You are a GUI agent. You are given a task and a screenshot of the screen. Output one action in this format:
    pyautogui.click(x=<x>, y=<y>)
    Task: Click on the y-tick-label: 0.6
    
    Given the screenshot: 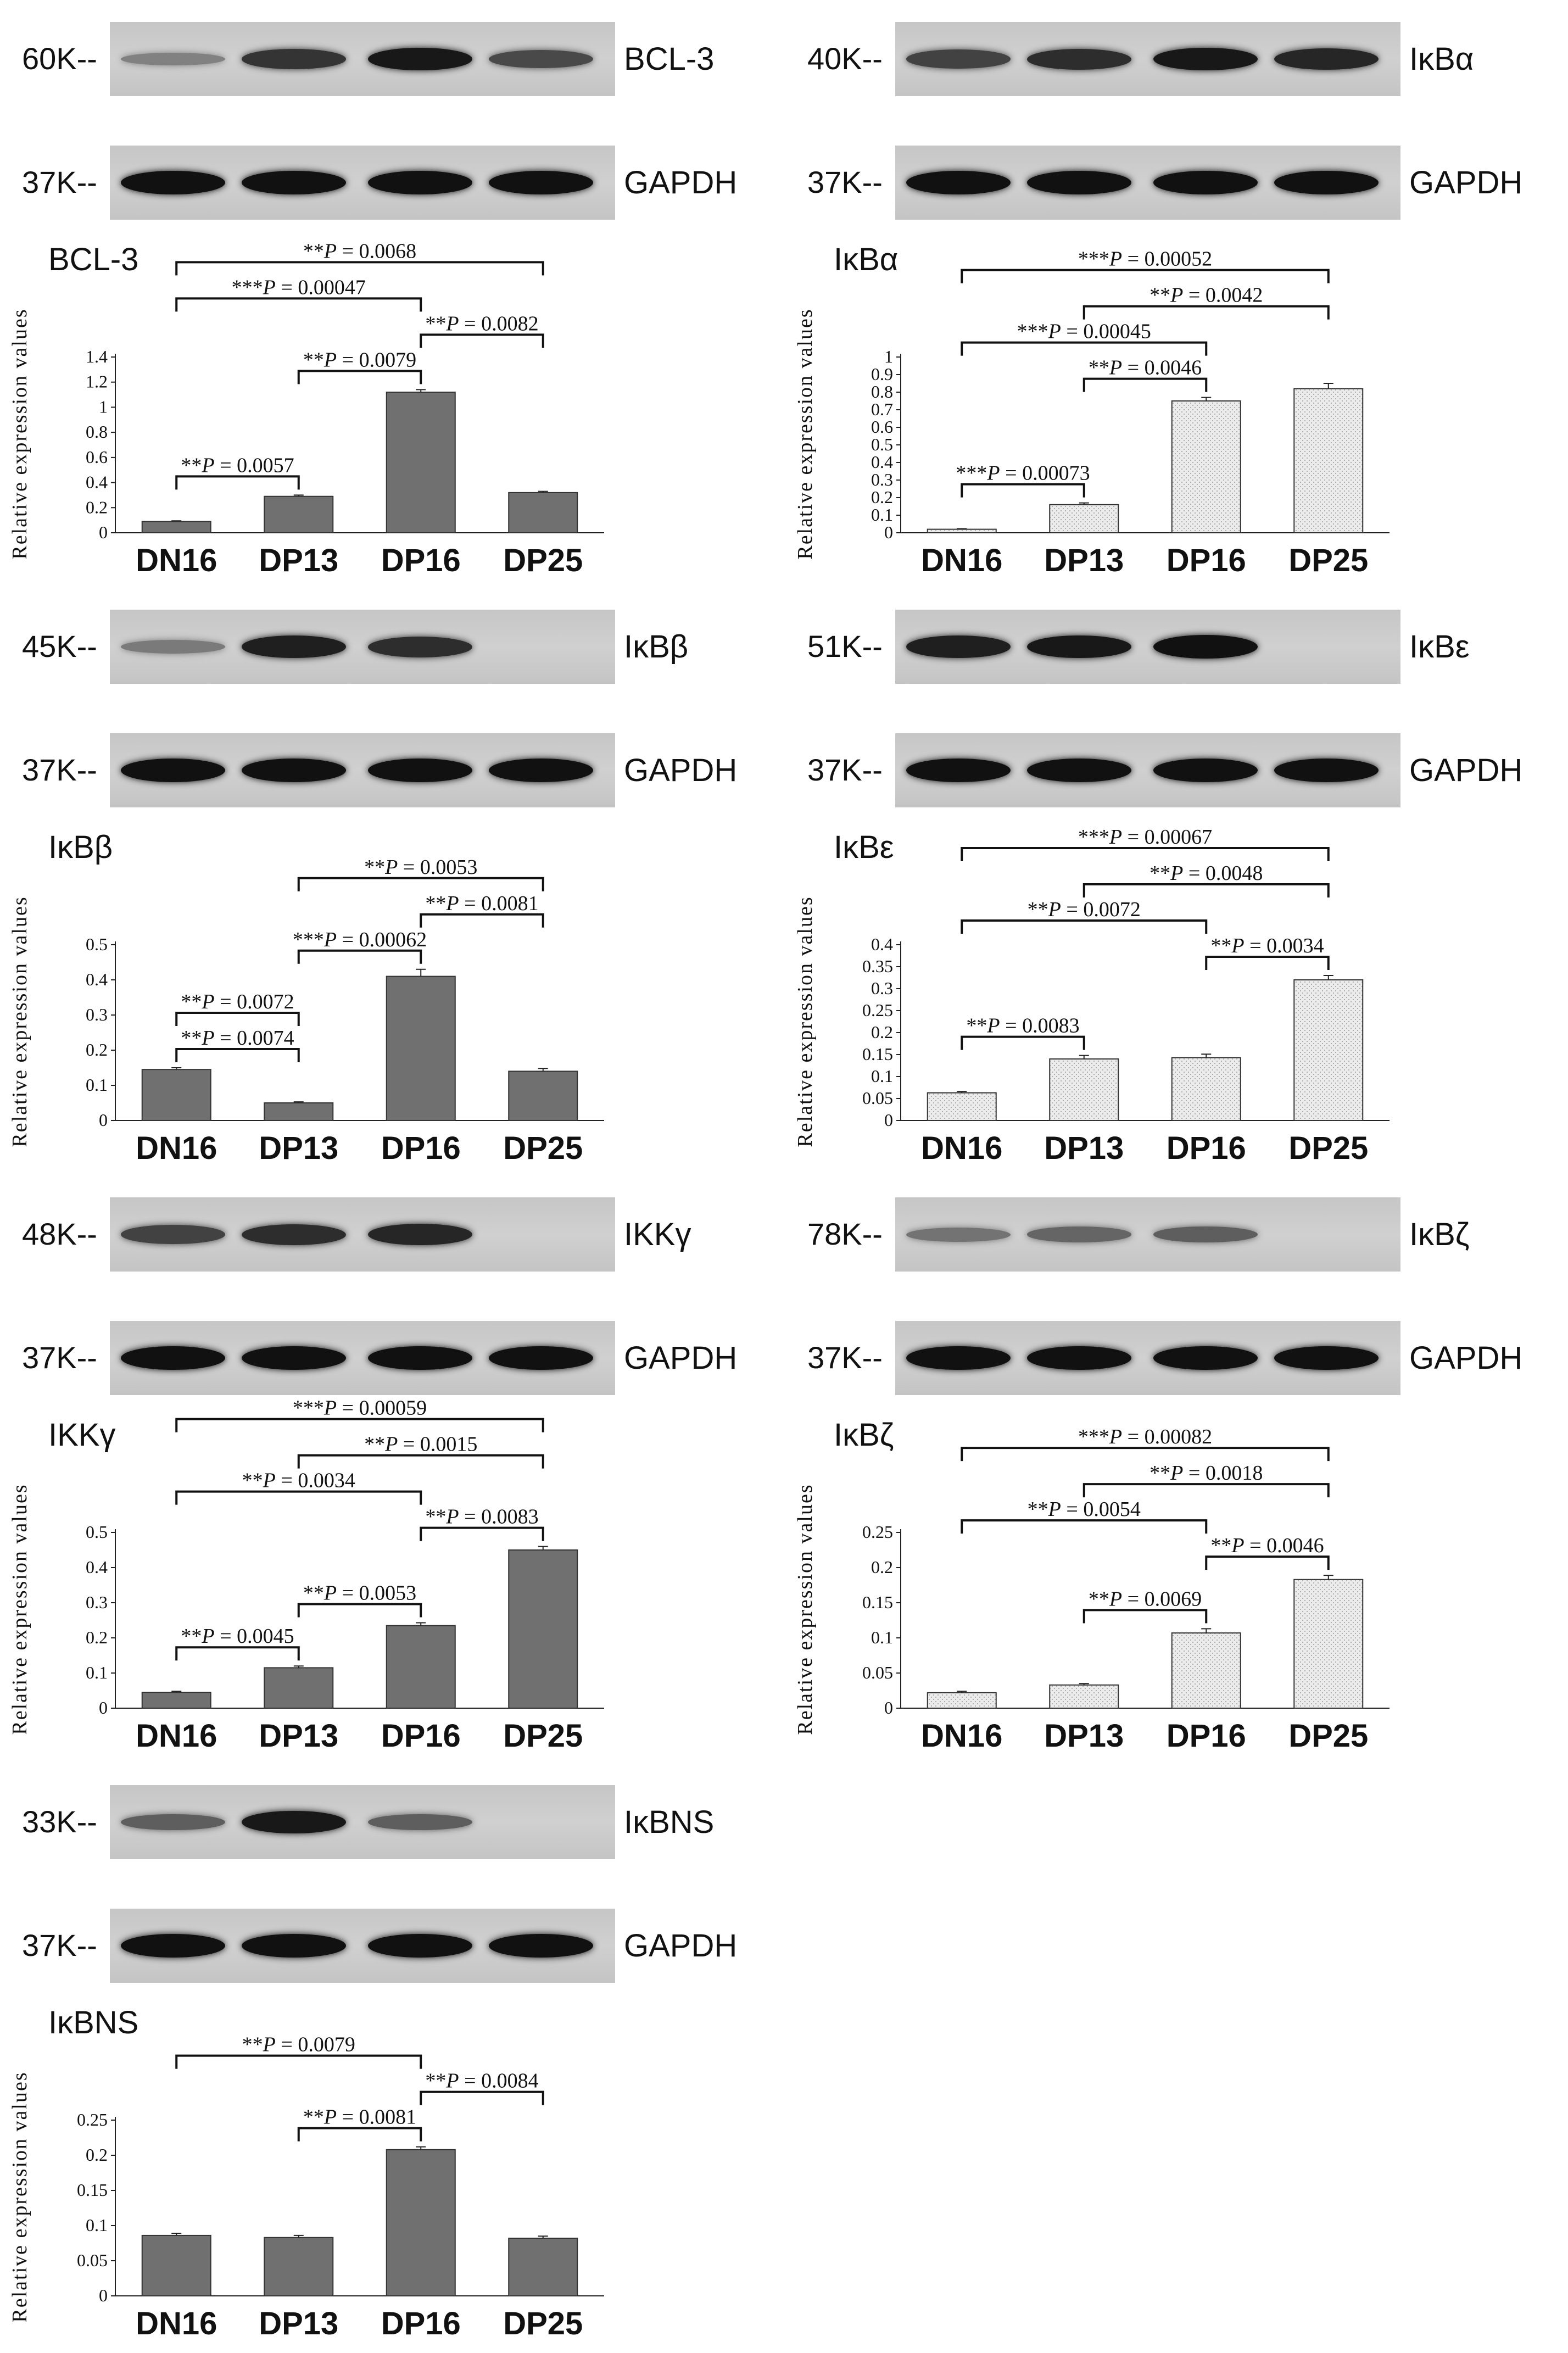 What is the action you would take?
    pyautogui.click(x=97, y=457)
    